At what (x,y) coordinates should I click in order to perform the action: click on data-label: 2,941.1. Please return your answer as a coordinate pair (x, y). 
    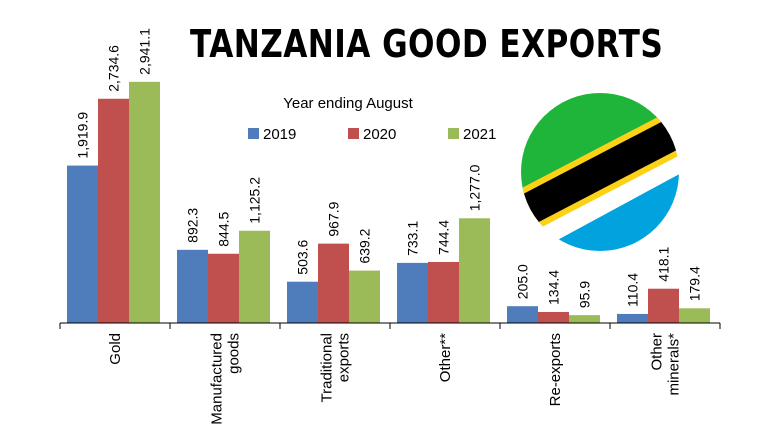
    Looking at the image, I should click on (145, 51).